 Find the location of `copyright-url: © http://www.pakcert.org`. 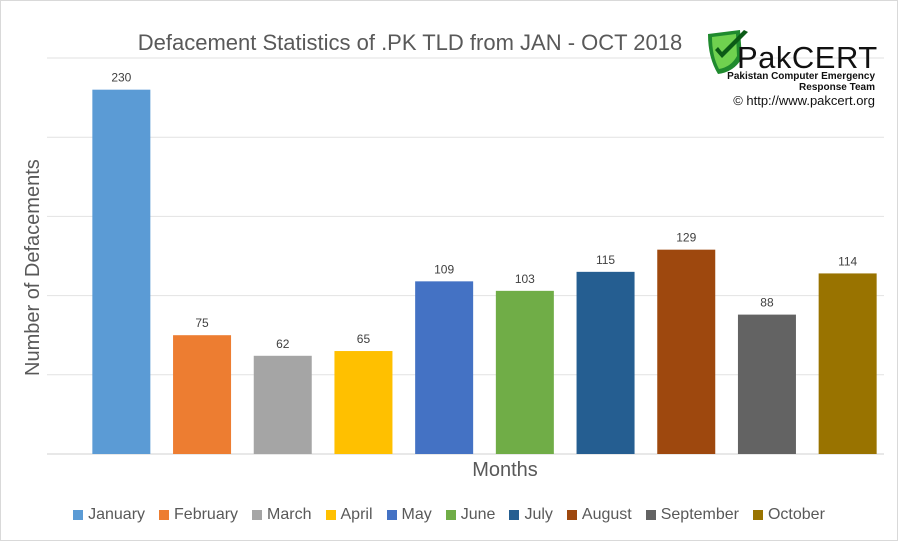

copyright-url: © http://www.pakcert.org is located at coordinates (804, 100).